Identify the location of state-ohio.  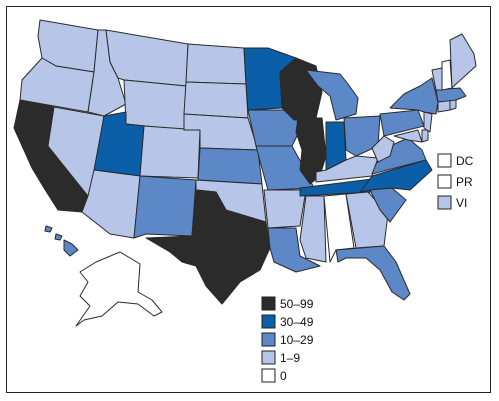
(362, 136).